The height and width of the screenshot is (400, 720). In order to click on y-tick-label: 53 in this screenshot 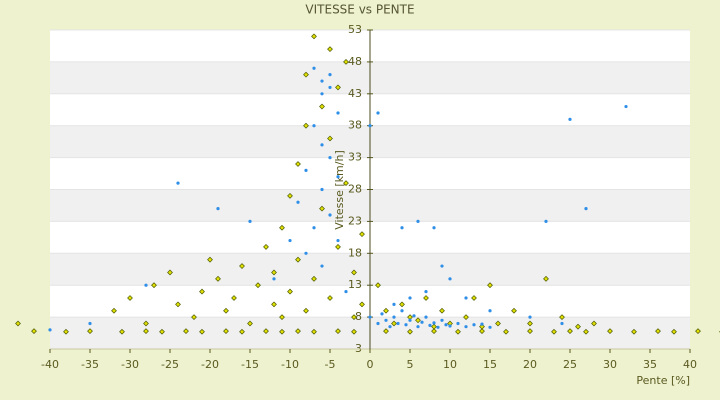, I will do `click(355, 29)`.